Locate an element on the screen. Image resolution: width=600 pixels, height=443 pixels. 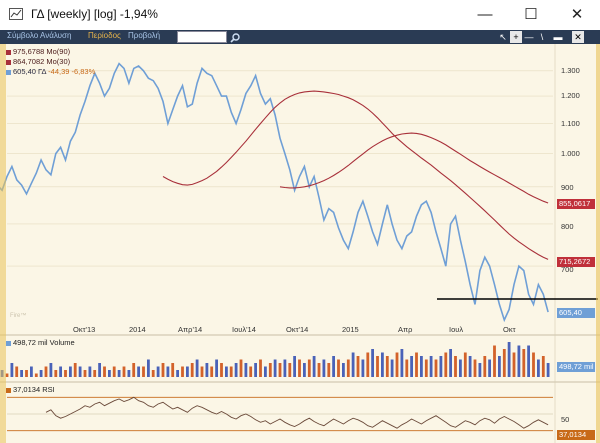
x-tick-label: Οκτ is located at coordinates (509, 329).